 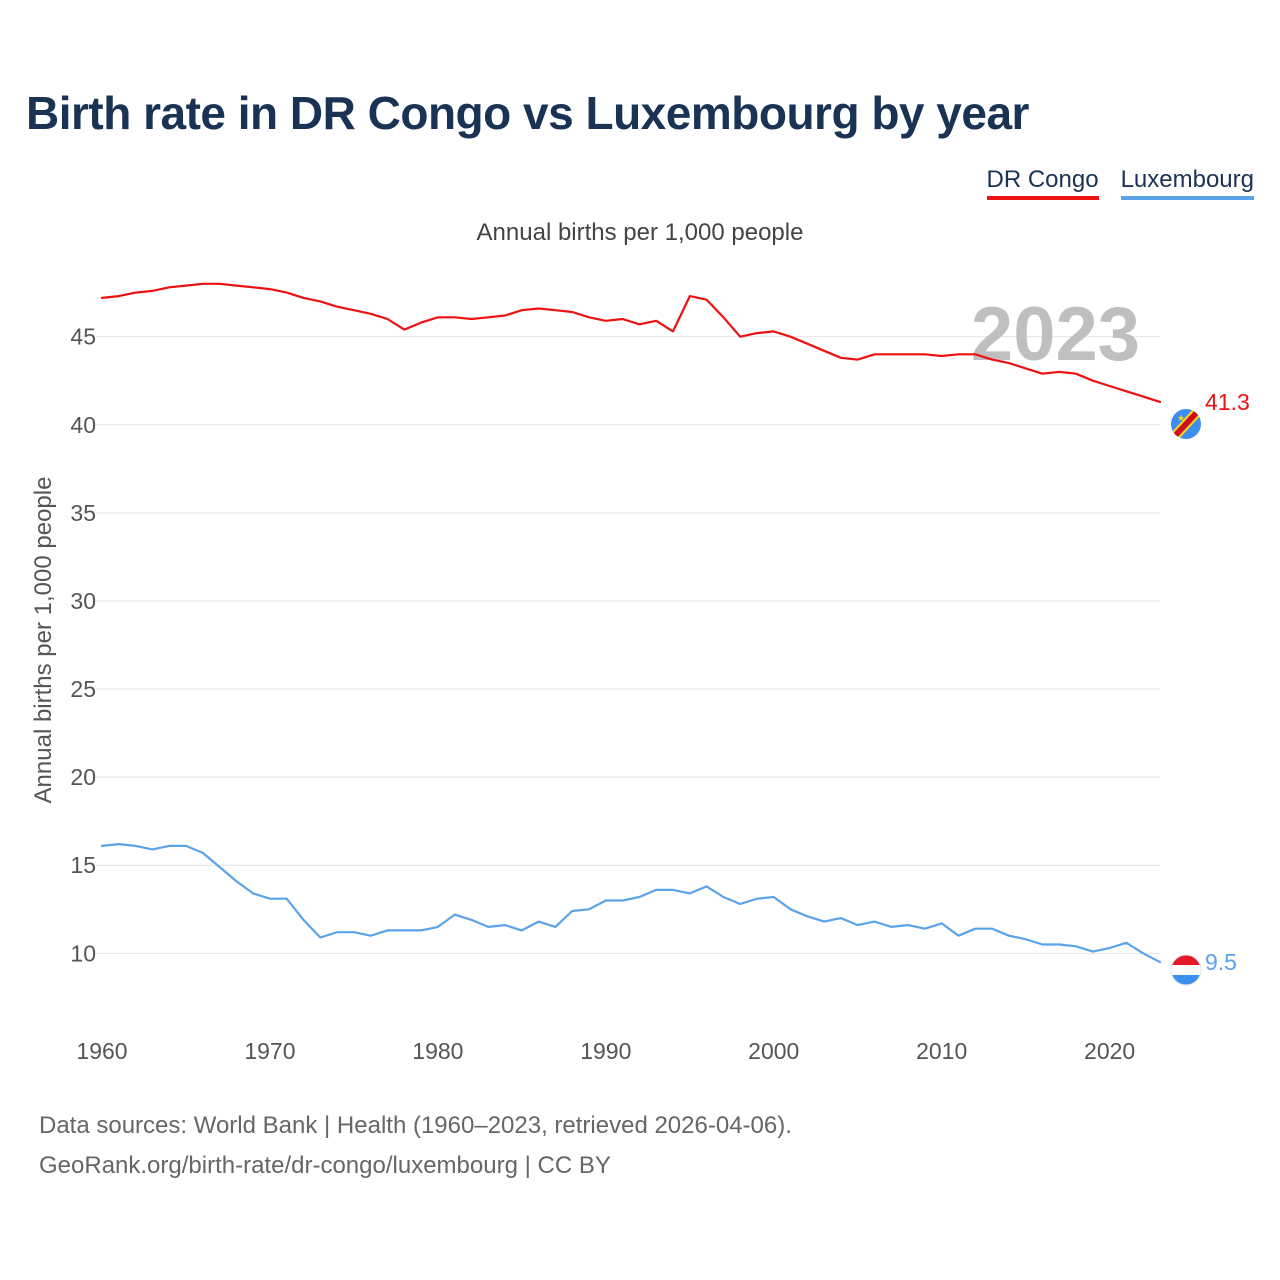 What do you see at coordinates (1221, 962) in the screenshot?
I see `end-value-label: 9.5` at bounding box center [1221, 962].